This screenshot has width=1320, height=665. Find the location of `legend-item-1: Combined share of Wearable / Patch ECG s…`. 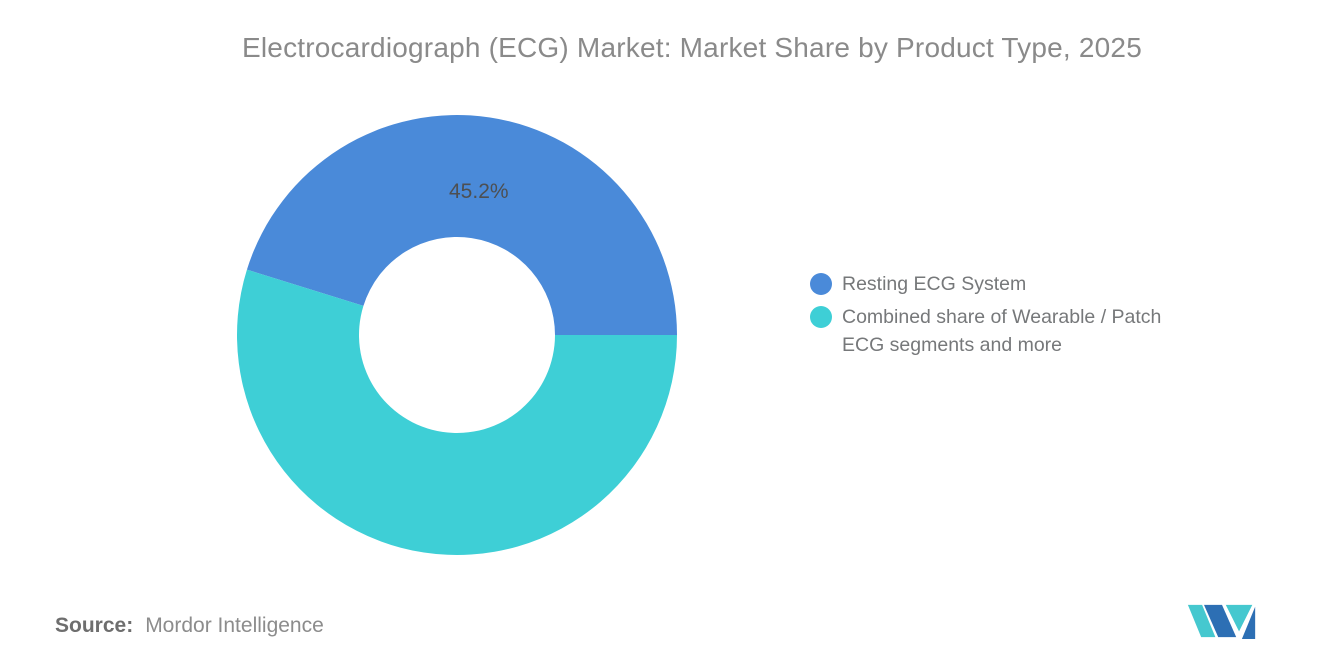

legend-item-1: Combined share of Wearable / Patch ECG s… is located at coordinates (1020, 331).